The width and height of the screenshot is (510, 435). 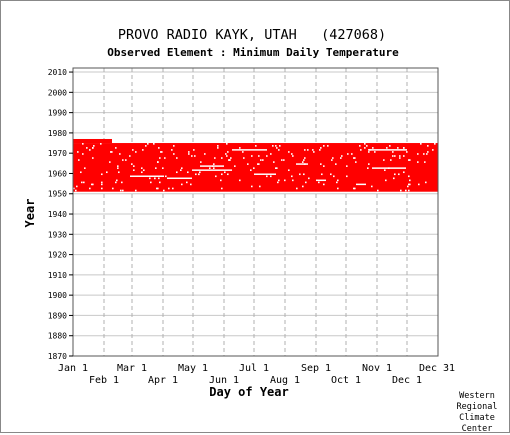 What do you see at coordinates (437, 368) in the screenshot?
I see `x-tick-label: Dec 31` at bounding box center [437, 368].